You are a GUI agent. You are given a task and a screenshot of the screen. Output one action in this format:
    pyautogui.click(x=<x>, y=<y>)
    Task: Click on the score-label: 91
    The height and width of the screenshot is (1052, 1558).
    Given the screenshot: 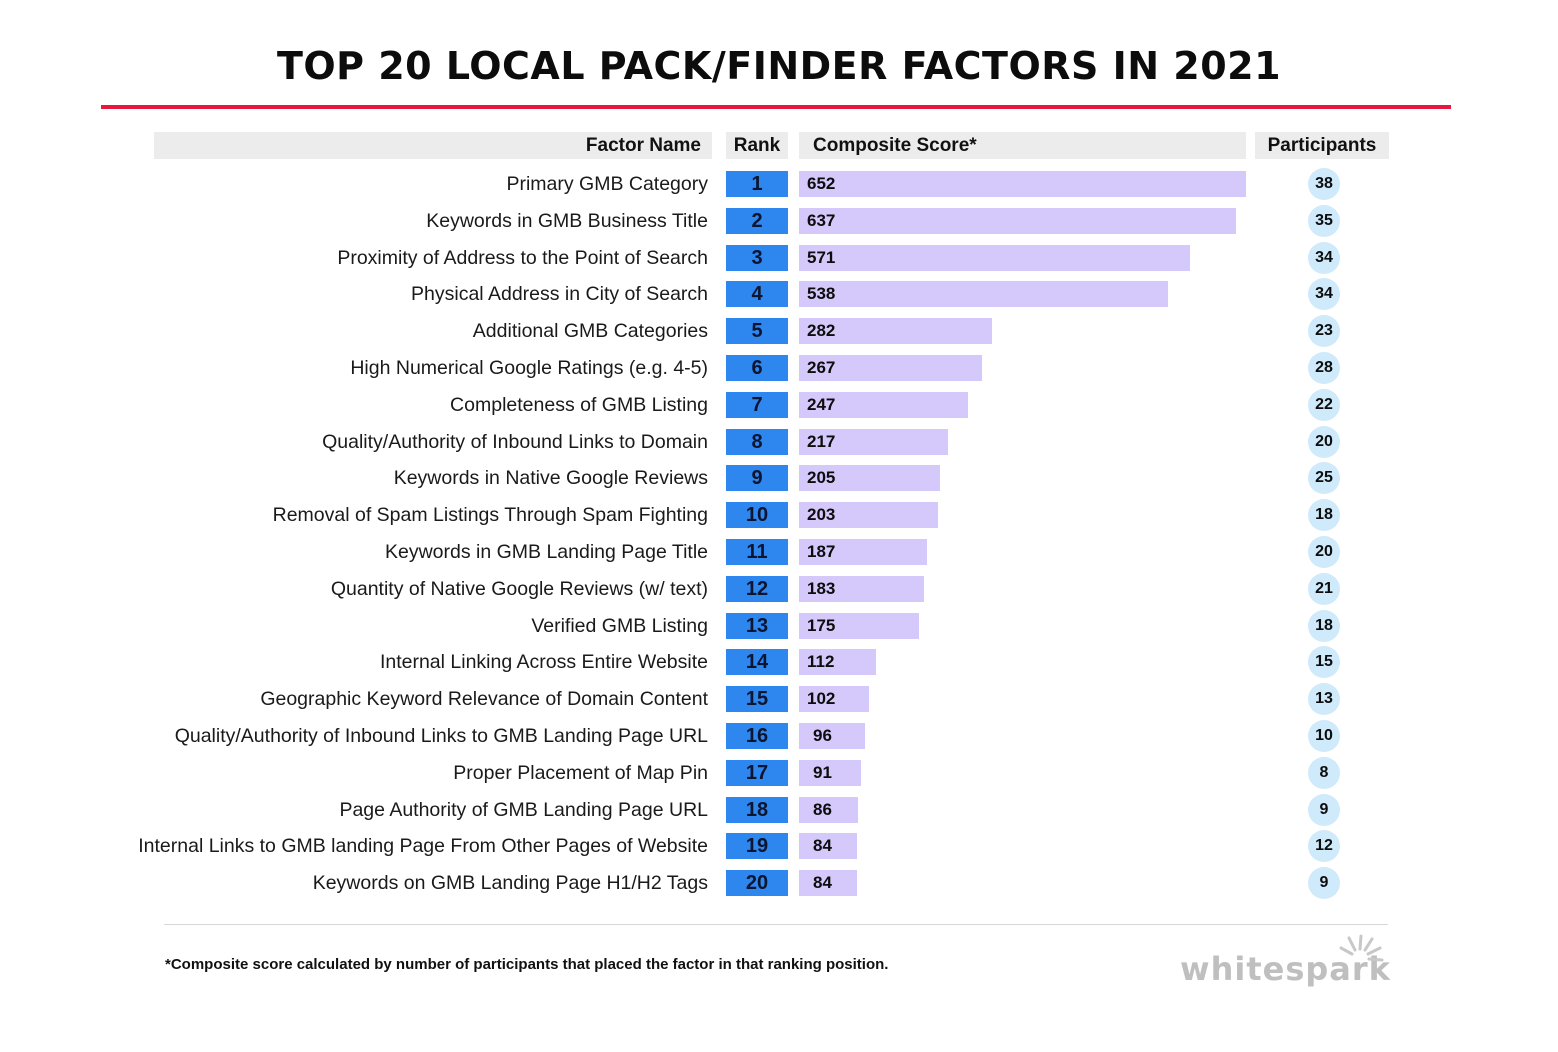 What is the action you would take?
    pyautogui.click(x=822, y=772)
    